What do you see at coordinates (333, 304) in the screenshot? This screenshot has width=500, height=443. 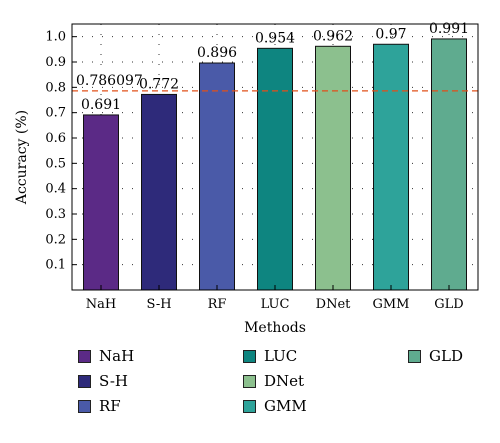 I see `x-tick-label: DNet` at bounding box center [333, 304].